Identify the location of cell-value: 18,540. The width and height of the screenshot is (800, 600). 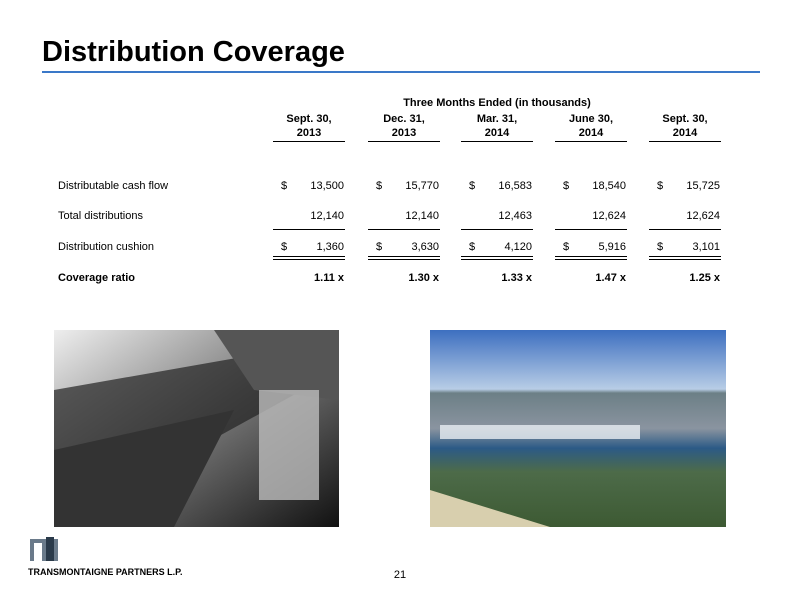
(609, 186).